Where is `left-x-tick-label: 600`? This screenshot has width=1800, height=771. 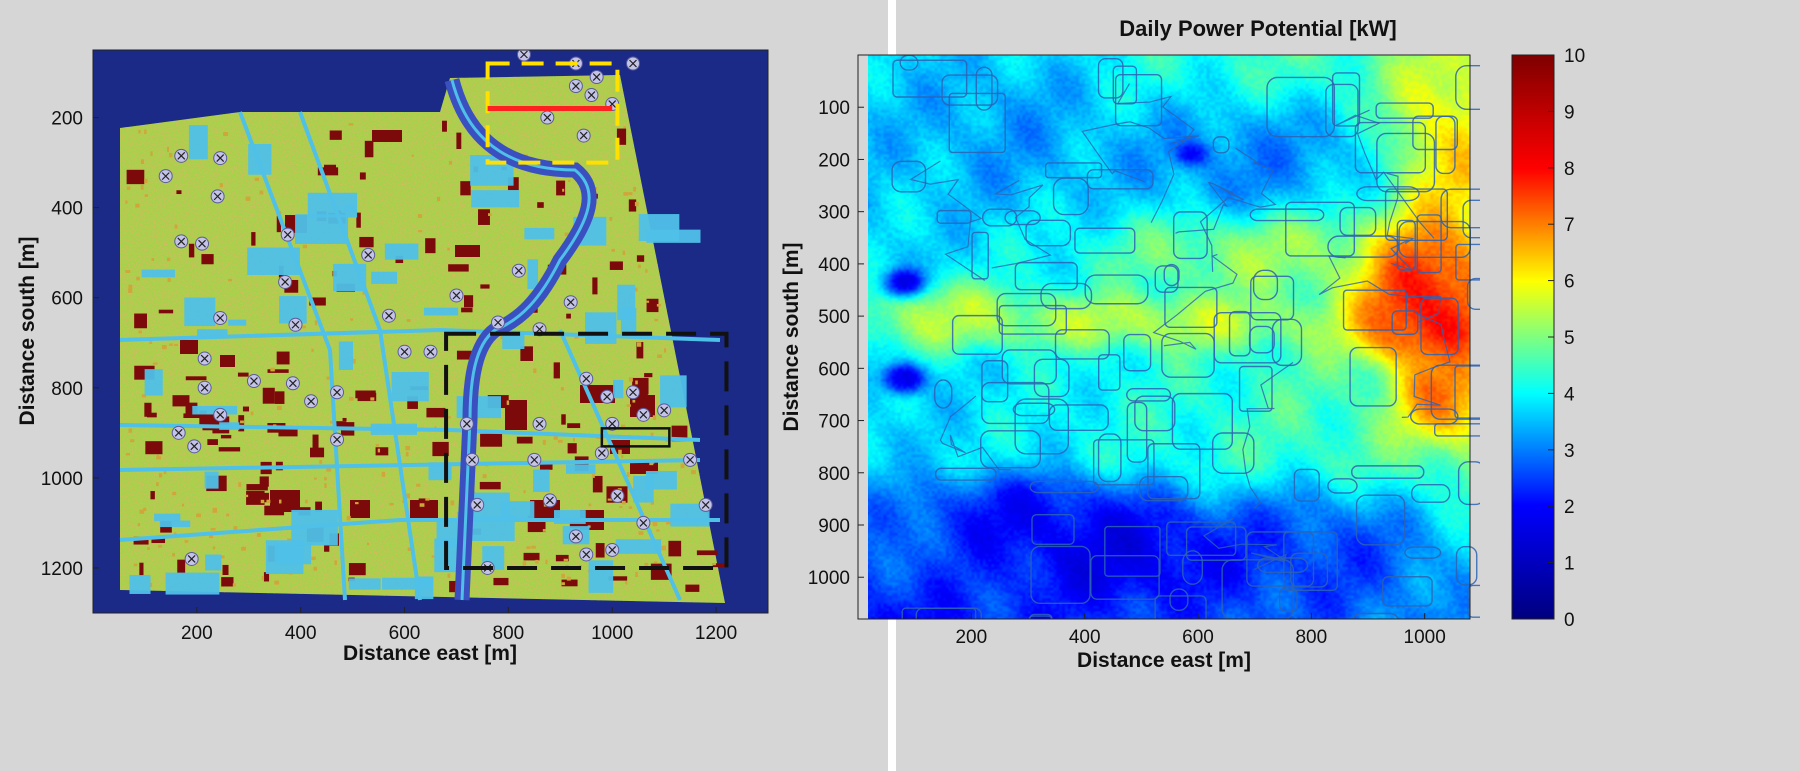 left-x-tick-label: 600 is located at coordinates (405, 633).